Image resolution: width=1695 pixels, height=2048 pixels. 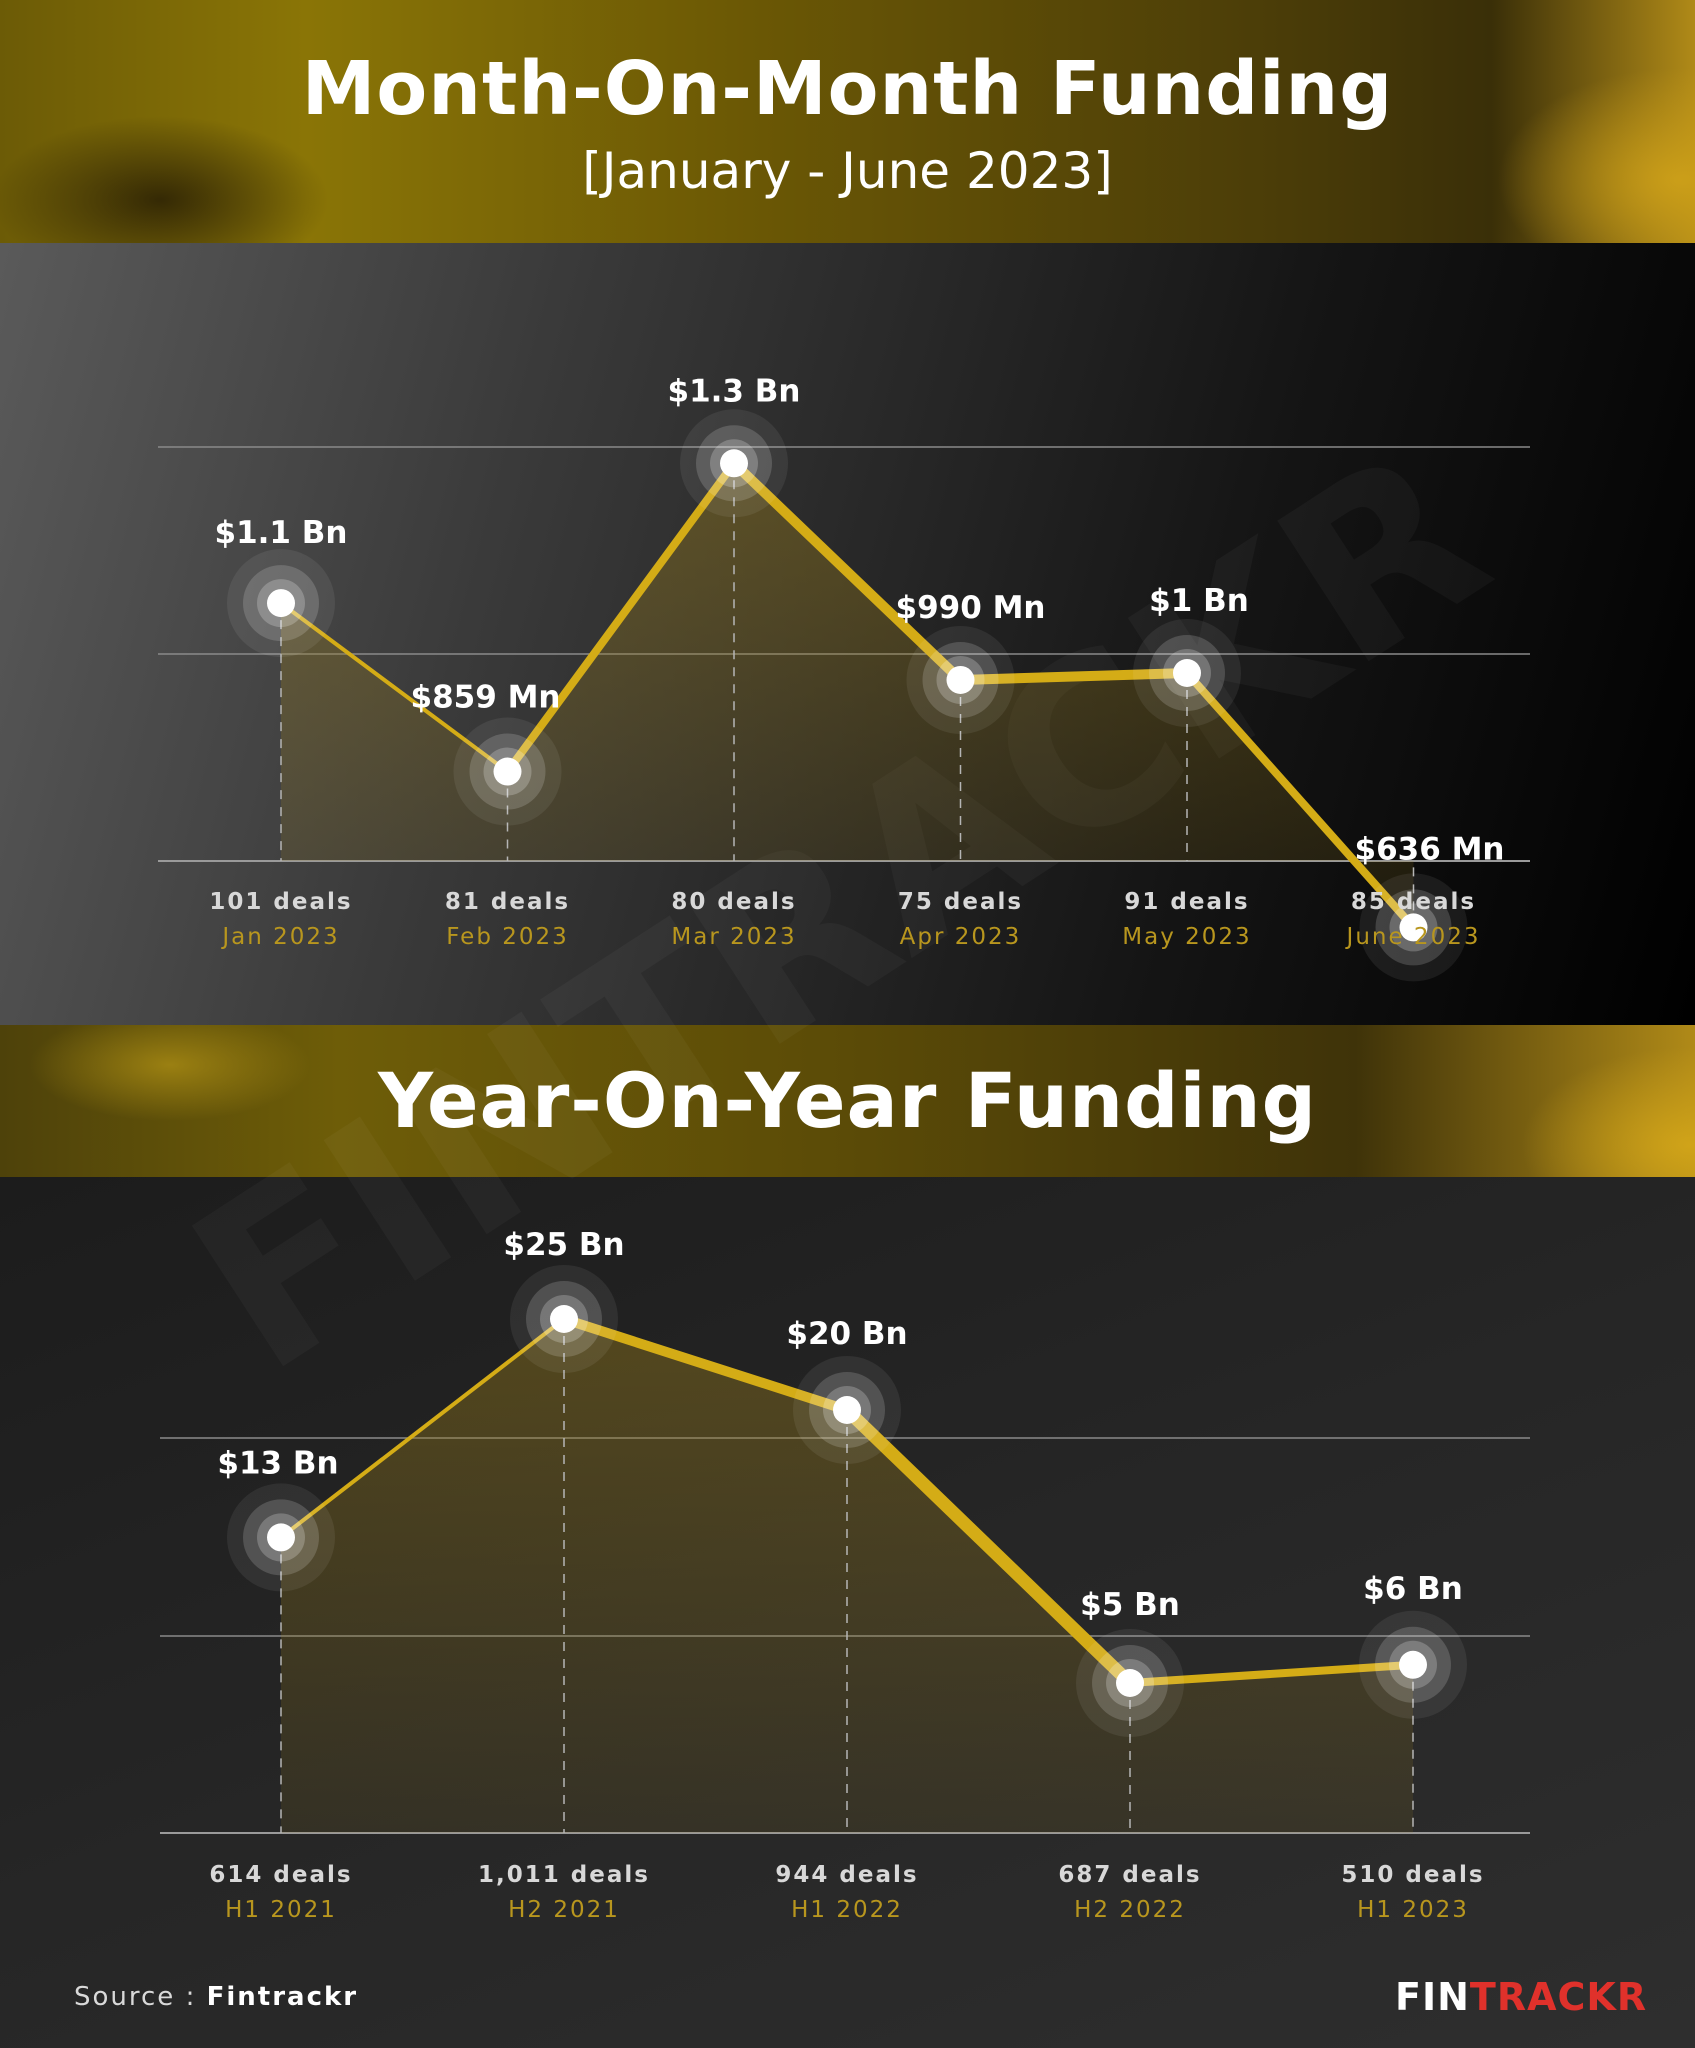 I want to click on deals-label: 91 deals, so click(x=1186, y=902).